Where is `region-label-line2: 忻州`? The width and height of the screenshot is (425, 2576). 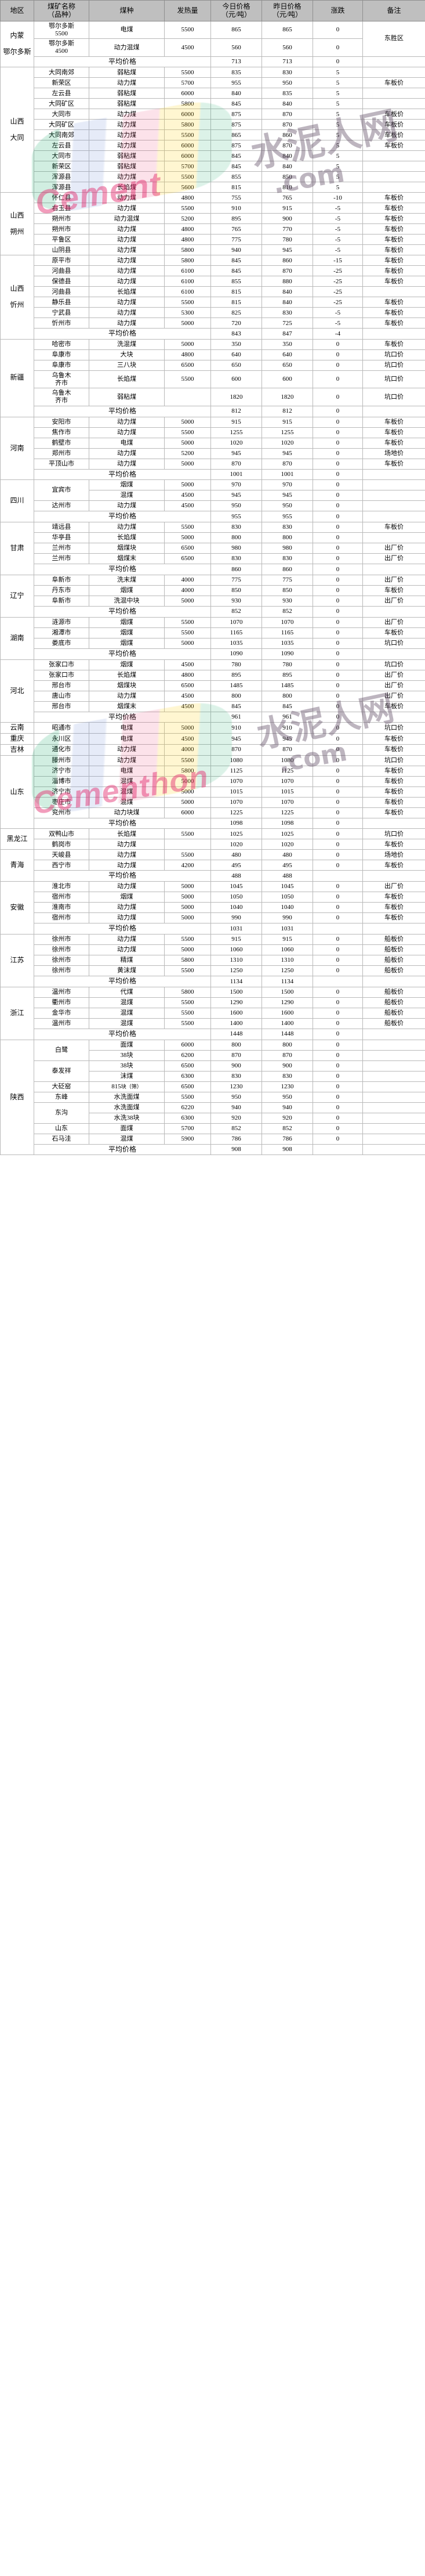 region-label-line2: 忻州 is located at coordinates (17, 305).